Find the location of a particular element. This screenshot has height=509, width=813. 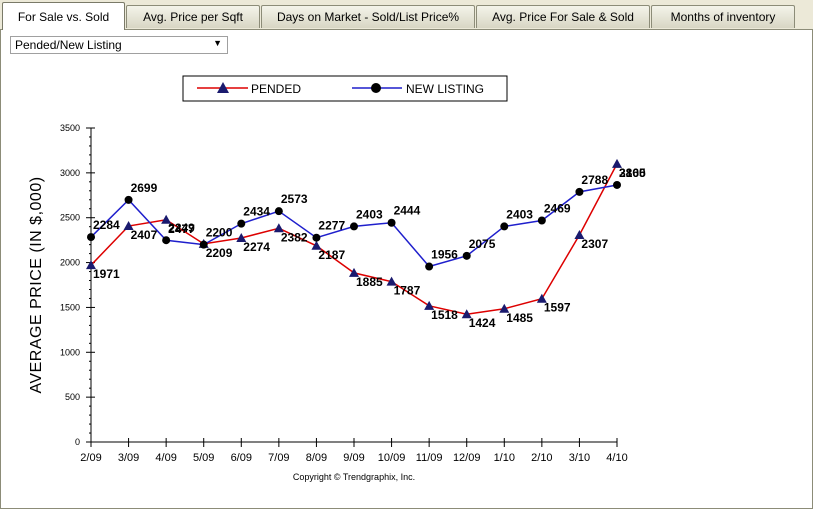

x-tick-label: 3/09 is located at coordinates (128, 458).